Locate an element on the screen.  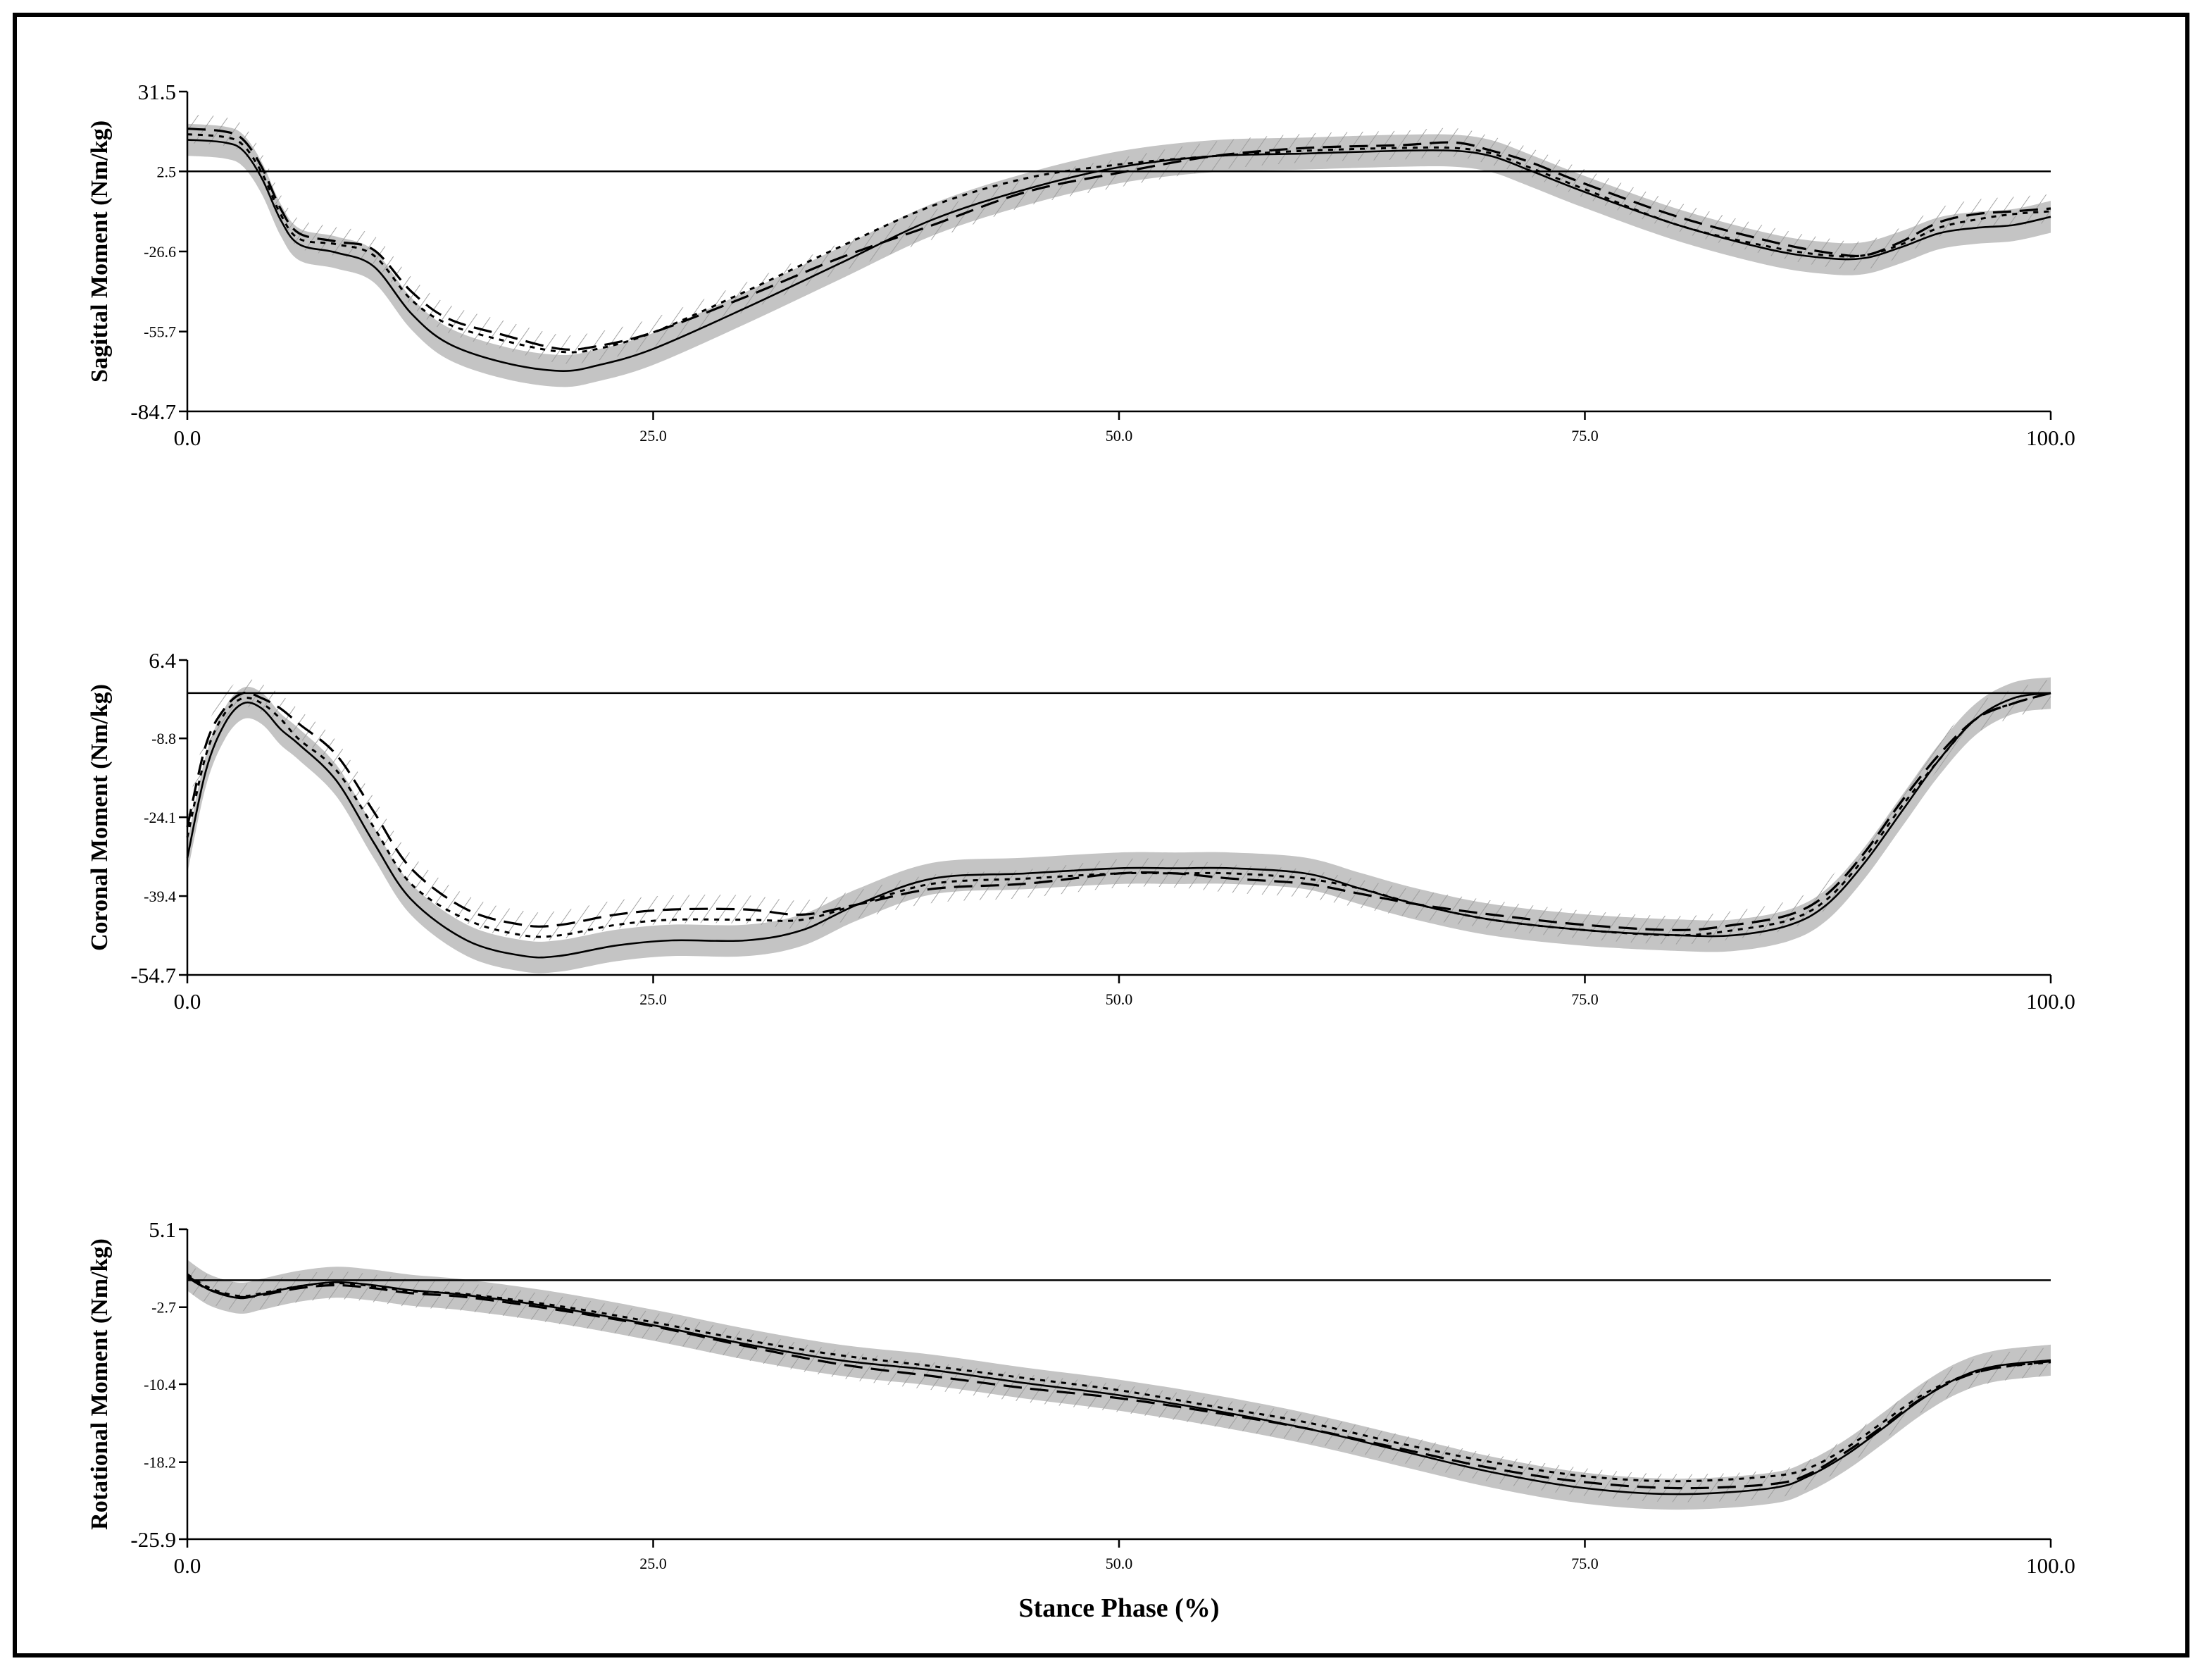
coronal-y-tick-label: -8.8 is located at coordinates (163, 738).